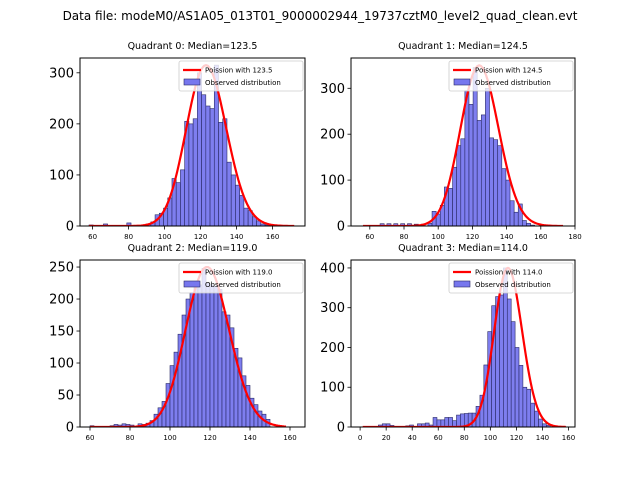 The width and height of the screenshot is (640, 480). What do you see at coordinates (412, 438) in the screenshot?
I see `x-tick-label: 40` at bounding box center [412, 438].